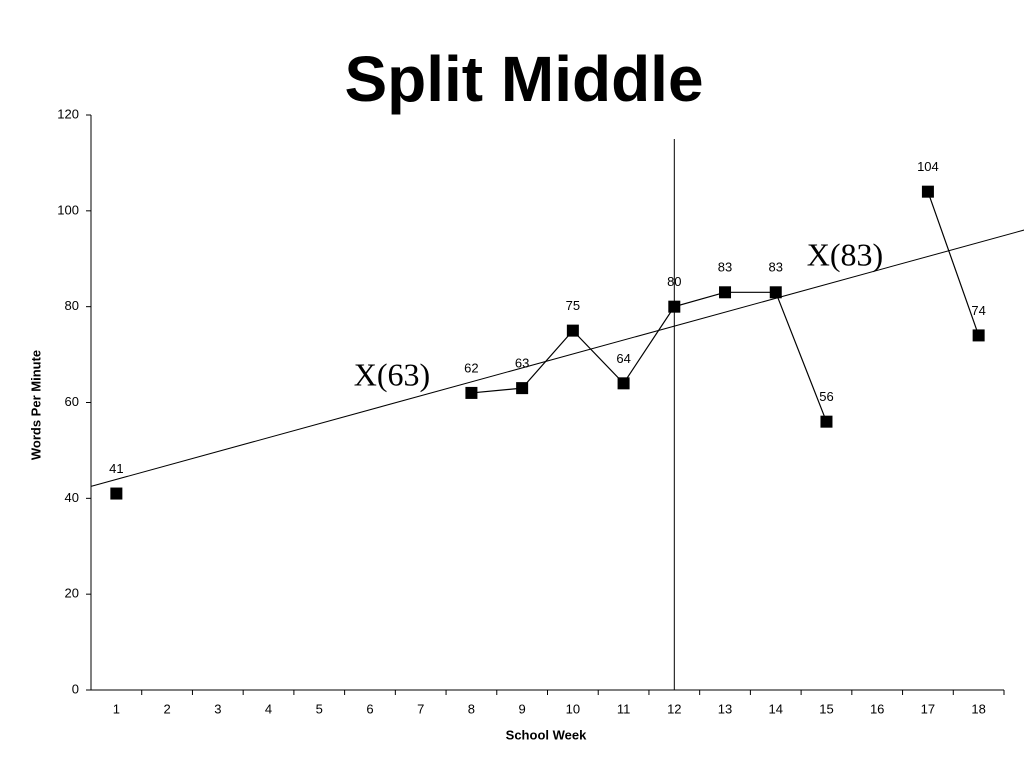 This screenshot has height=768, width=1024. What do you see at coordinates (166, 708) in the screenshot?
I see `x-tick-label: 2` at bounding box center [166, 708].